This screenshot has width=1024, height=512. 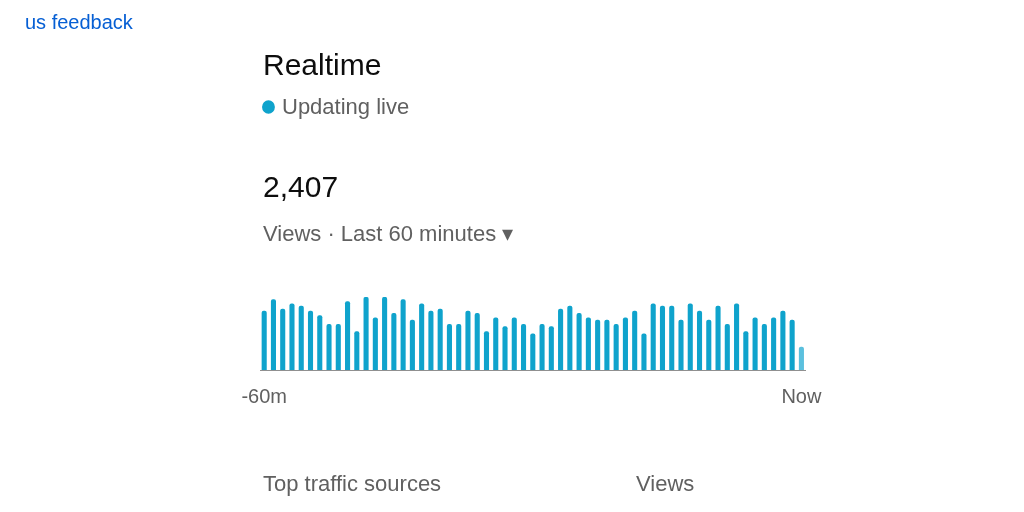 What do you see at coordinates (264, 396) in the screenshot?
I see `x-tick-label: -60m` at bounding box center [264, 396].